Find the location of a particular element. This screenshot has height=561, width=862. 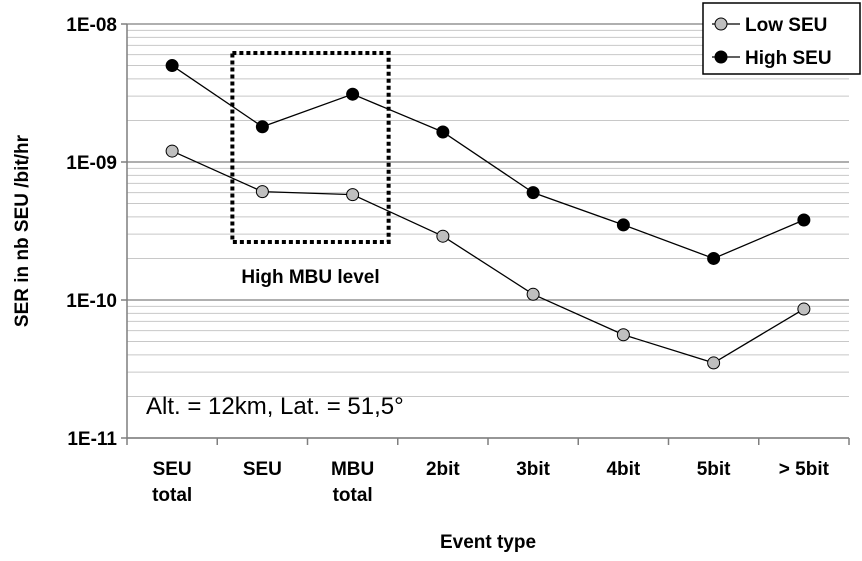

legend-box is located at coordinates (781, 38).